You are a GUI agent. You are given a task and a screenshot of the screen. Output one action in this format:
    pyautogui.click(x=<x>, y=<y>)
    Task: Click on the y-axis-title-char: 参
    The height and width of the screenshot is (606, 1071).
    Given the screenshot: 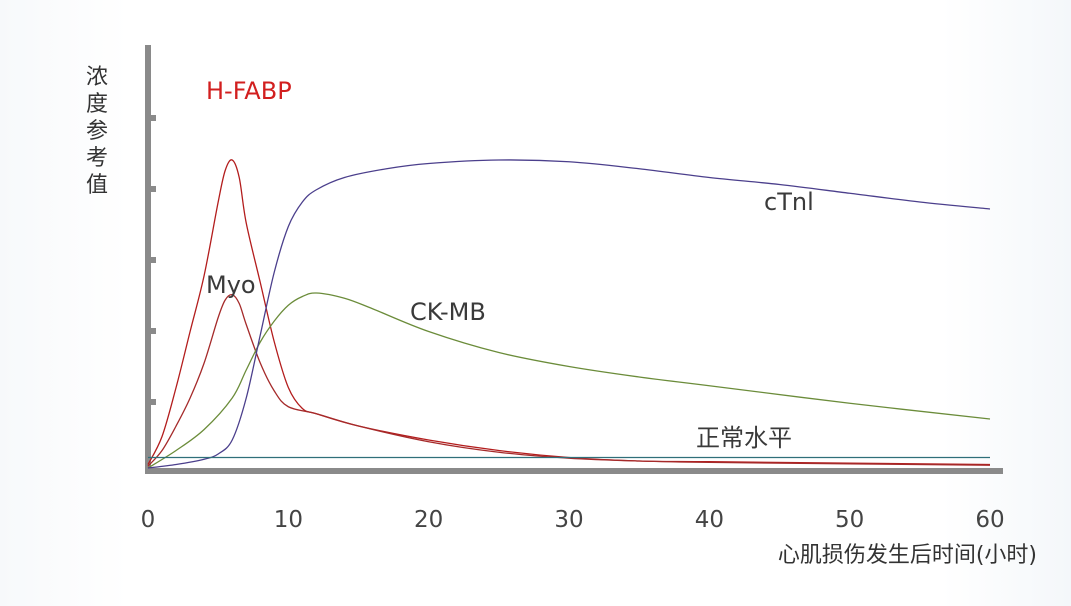 What is the action you would take?
    pyautogui.click(x=97, y=131)
    